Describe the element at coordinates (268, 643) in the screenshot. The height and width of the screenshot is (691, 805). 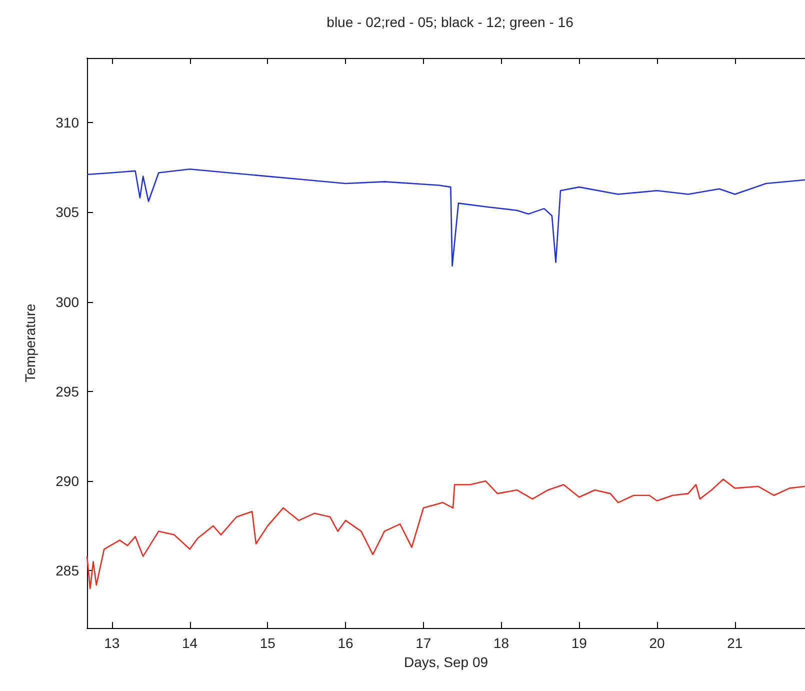
I see `x-tick-label: 15` at that location.